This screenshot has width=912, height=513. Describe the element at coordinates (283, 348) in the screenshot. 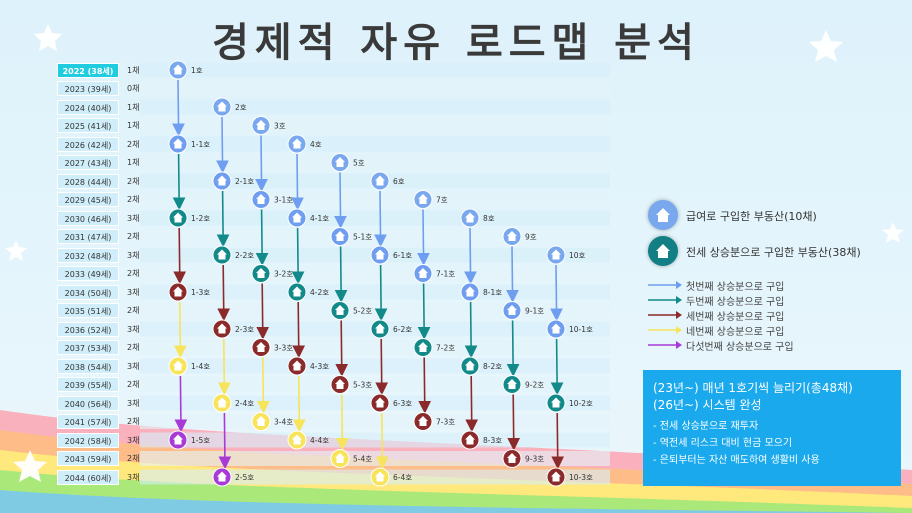

I see `house-label: 3-3호` at that location.